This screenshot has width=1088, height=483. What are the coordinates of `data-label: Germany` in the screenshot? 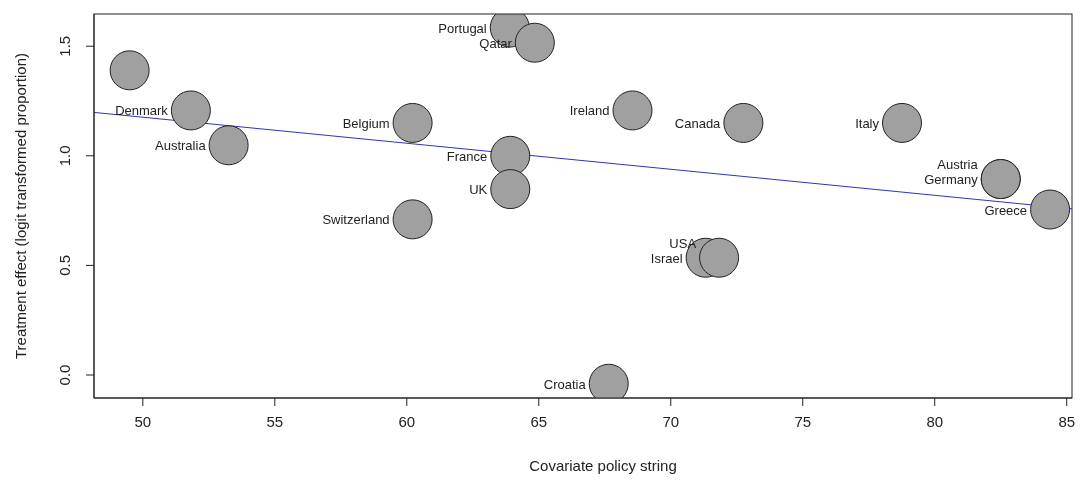 It's located at (951, 180).